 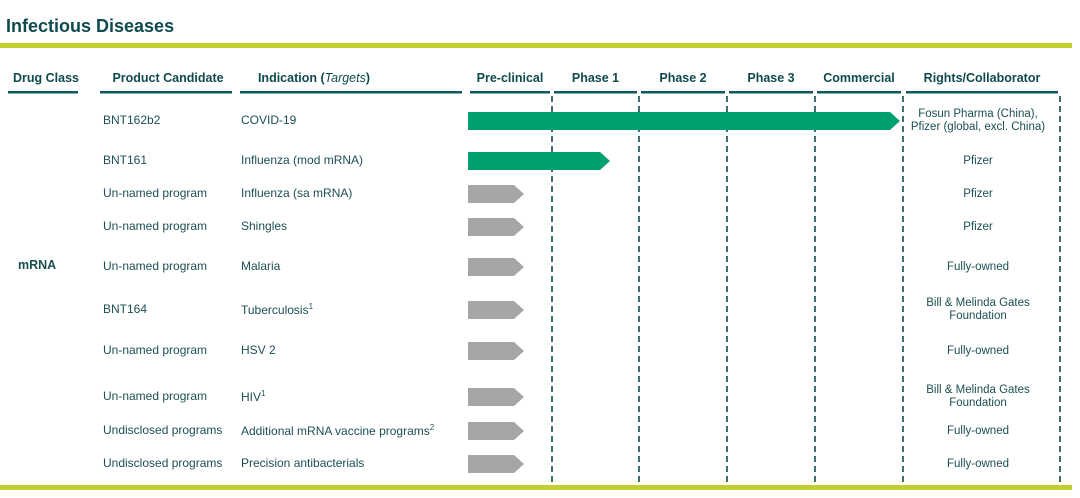 What do you see at coordinates (90, 26) in the screenshot?
I see `title: Infectious Diseases` at bounding box center [90, 26].